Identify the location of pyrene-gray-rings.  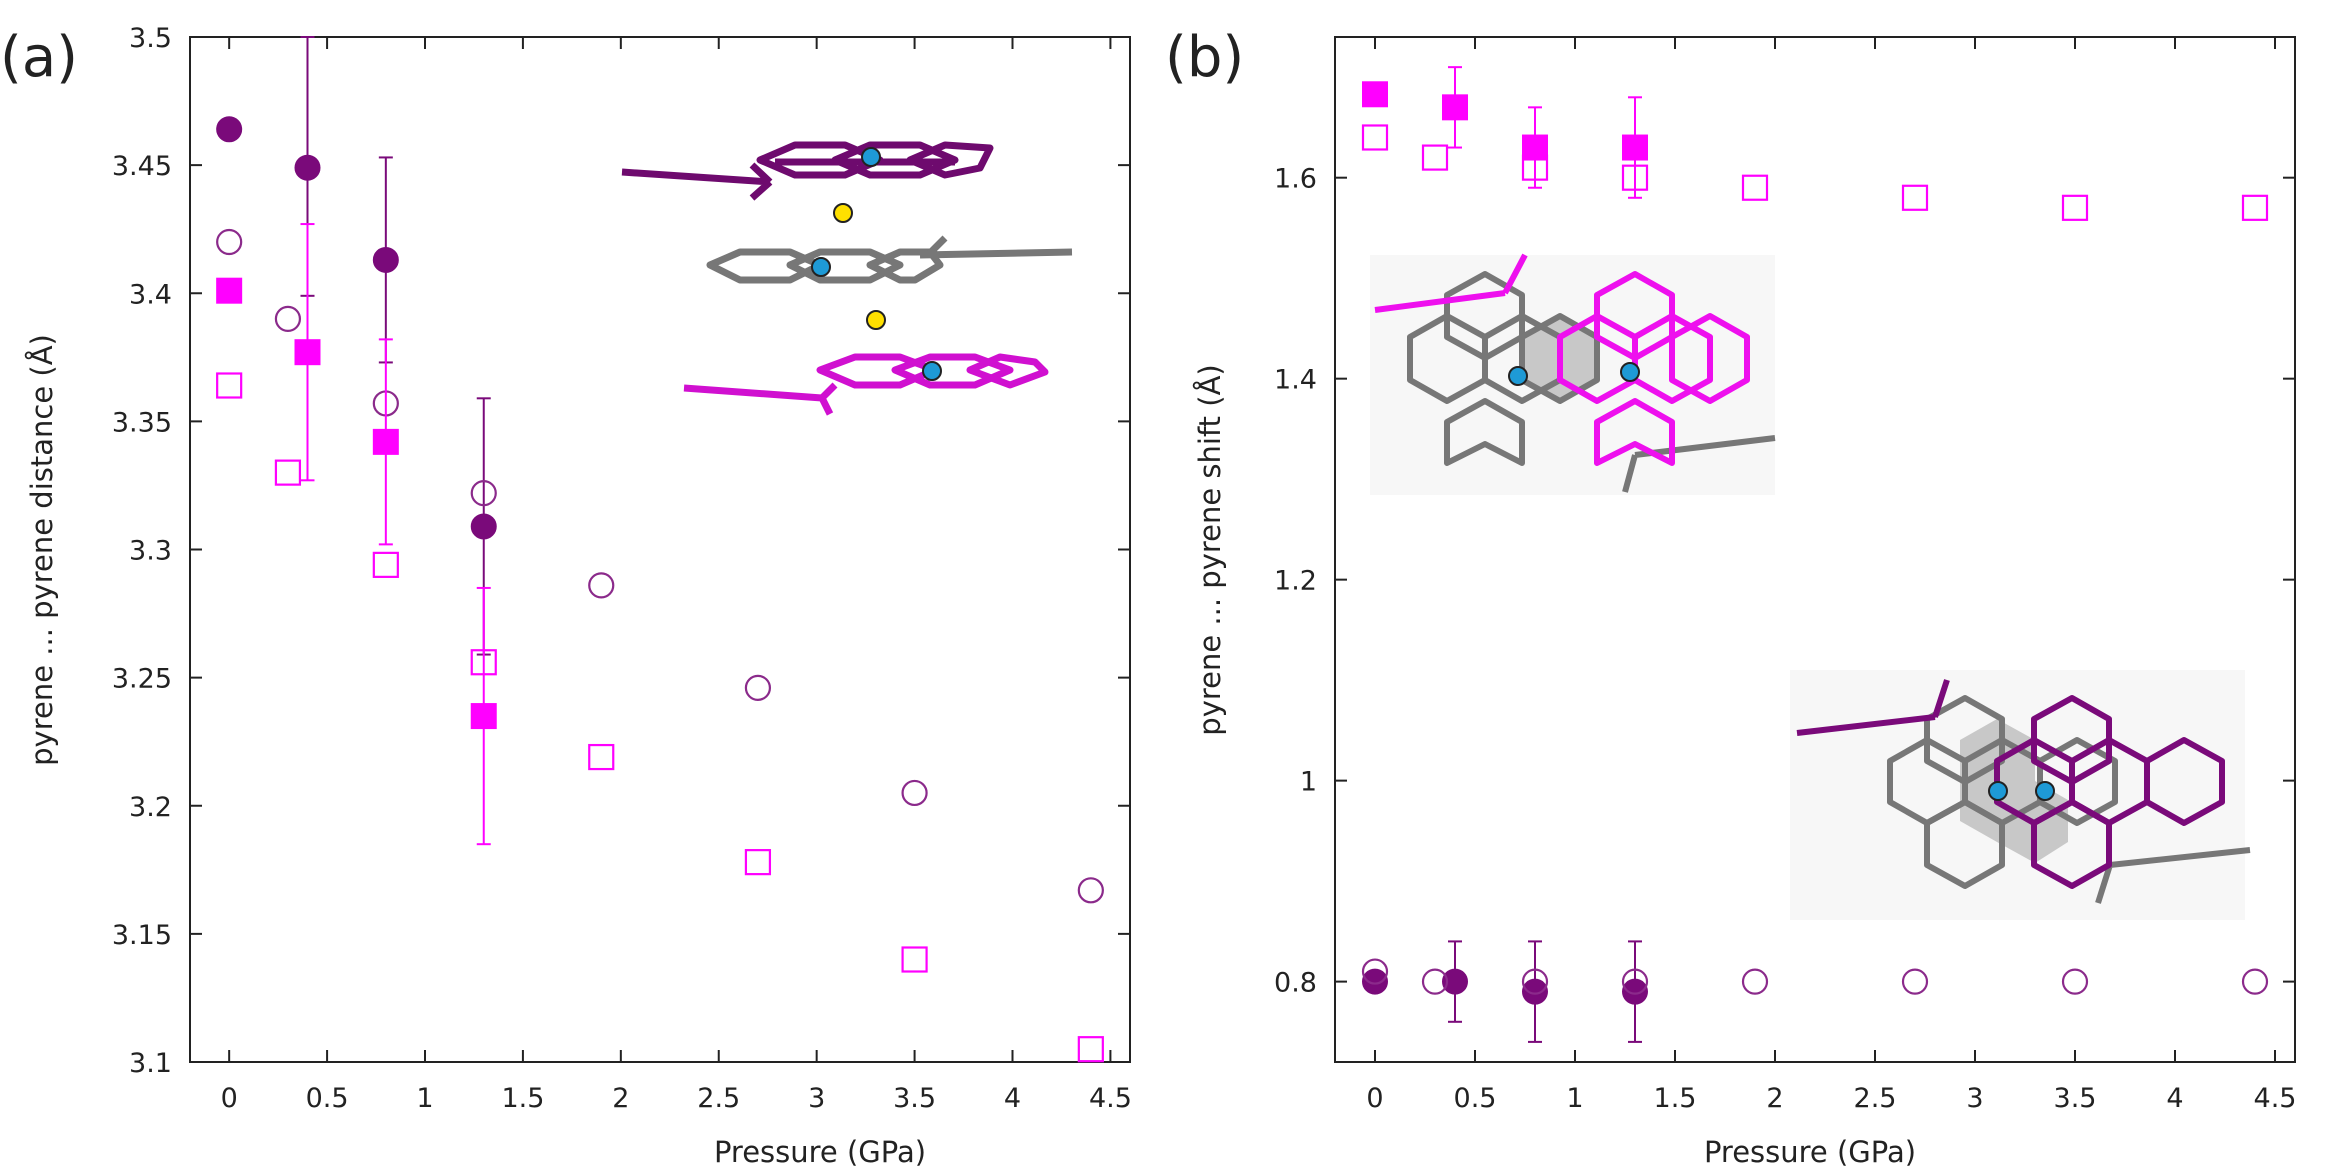
(2069, 799).